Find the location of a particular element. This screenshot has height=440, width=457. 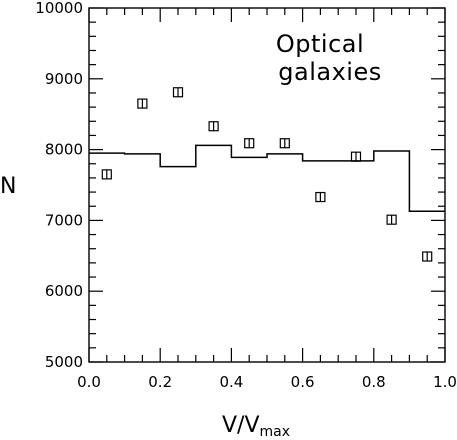

x-axis-label: V/Vmax is located at coordinates (256, 426).